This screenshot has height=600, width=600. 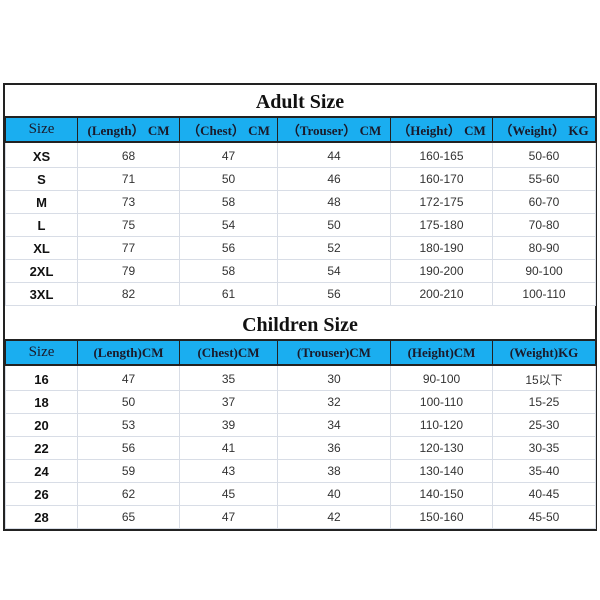 I want to click on column-header: (Weight)KG, so click(x=544, y=352).